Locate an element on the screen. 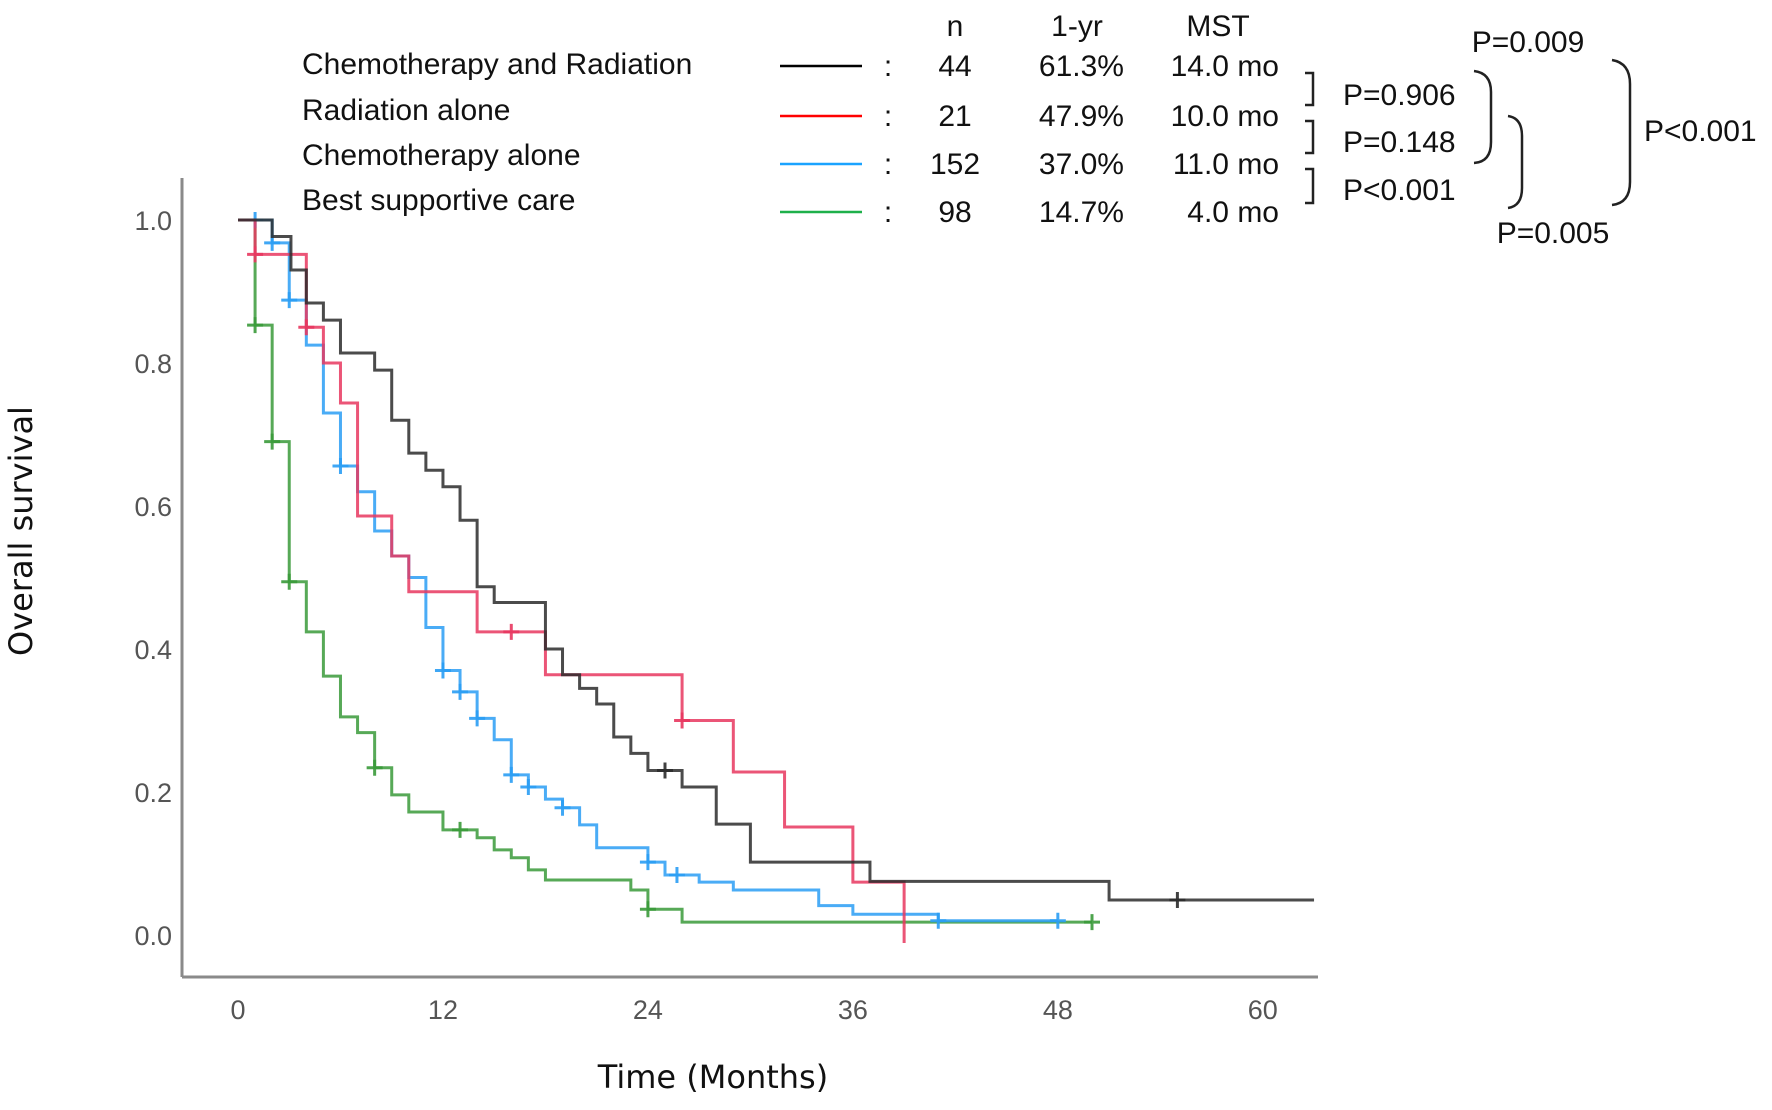  legend-1yr: 14.7% is located at coordinates (1081, 212).